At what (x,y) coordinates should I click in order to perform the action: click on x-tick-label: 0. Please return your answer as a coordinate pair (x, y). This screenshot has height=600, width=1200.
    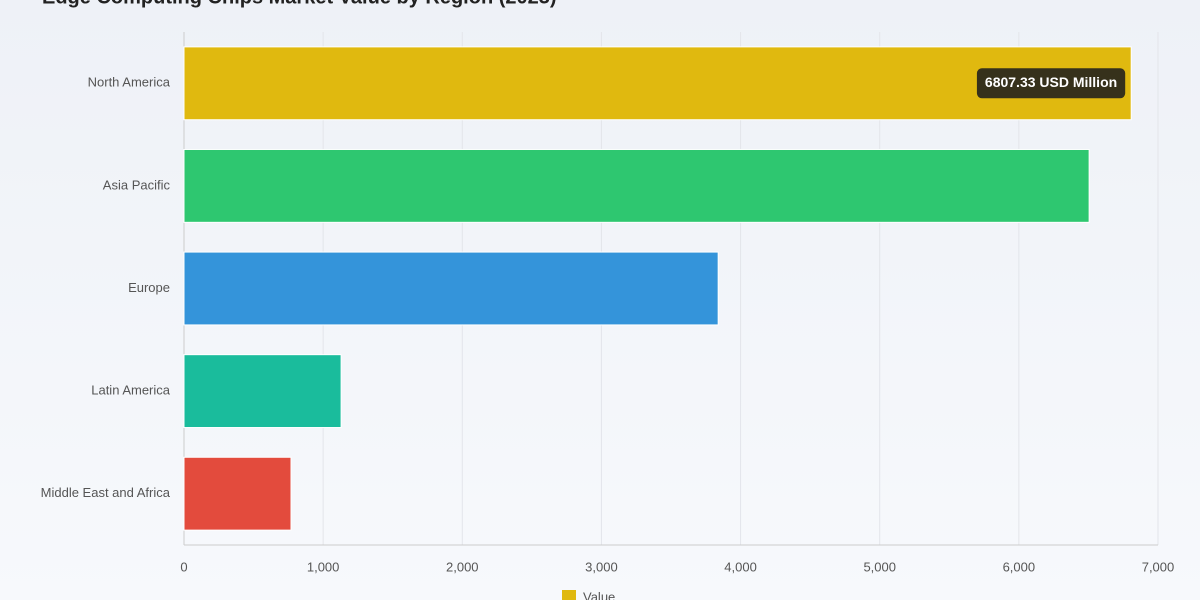
    Looking at the image, I should click on (183, 566).